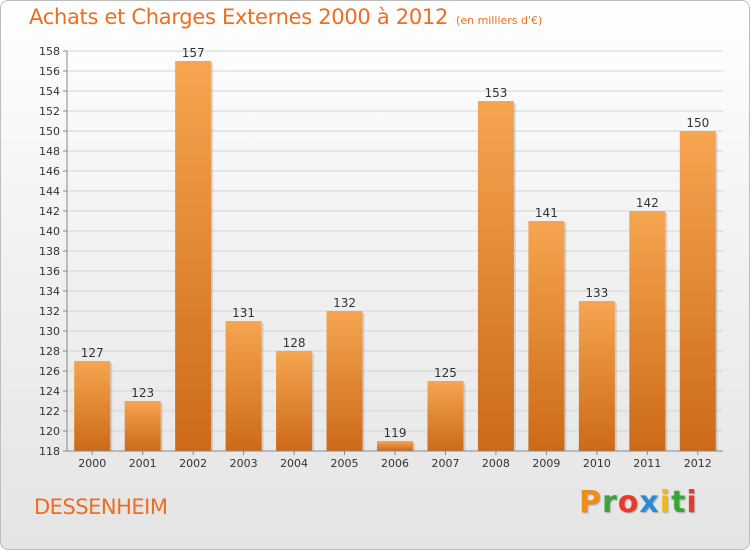 The image size is (750, 550). Describe the element at coordinates (649, 502) in the screenshot. I see `logo-letter: x` at that location.